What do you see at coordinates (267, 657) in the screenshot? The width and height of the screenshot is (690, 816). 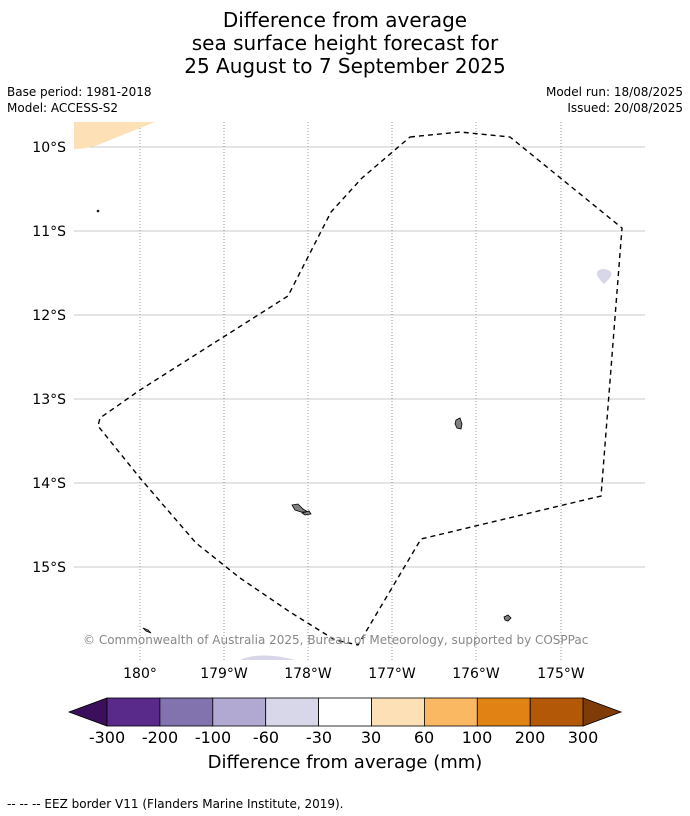 I see `anomaly-patch-negative-south` at bounding box center [267, 657].